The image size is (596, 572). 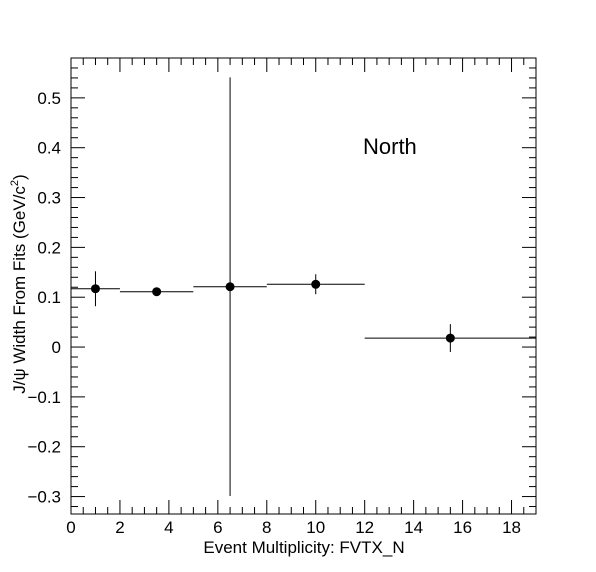 I want to click on y-tick-label: −0.3, so click(x=44, y=497).